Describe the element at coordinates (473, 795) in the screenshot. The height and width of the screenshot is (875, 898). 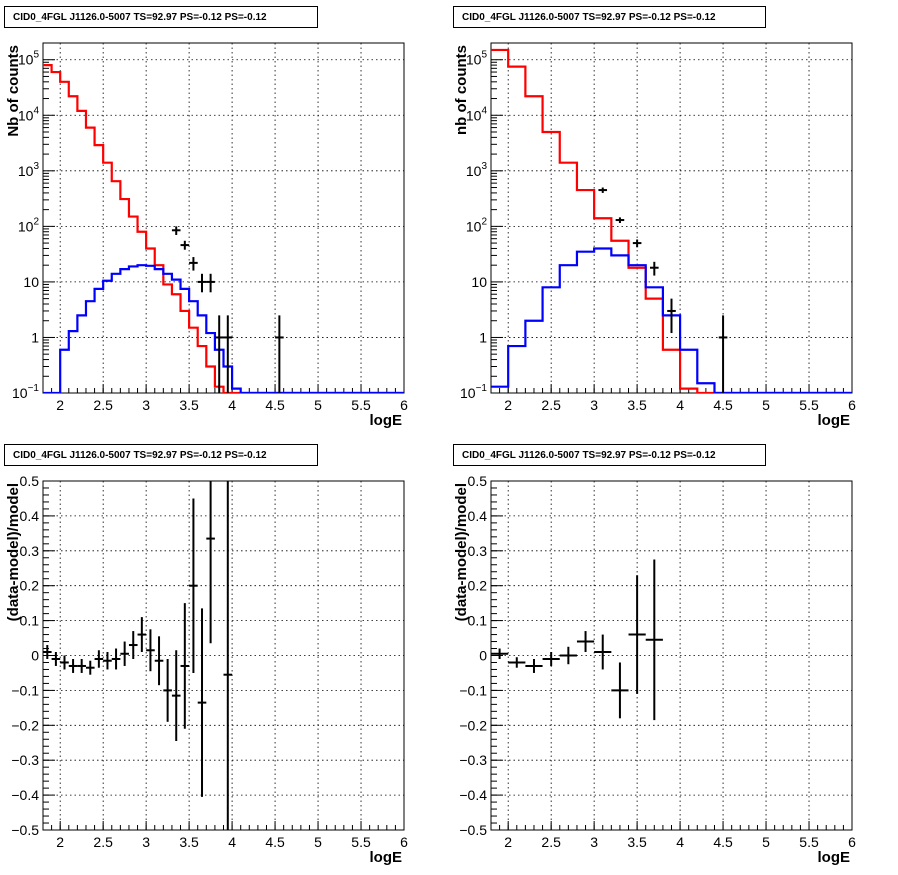
I see `y-tick-label: −0.4` at that location.